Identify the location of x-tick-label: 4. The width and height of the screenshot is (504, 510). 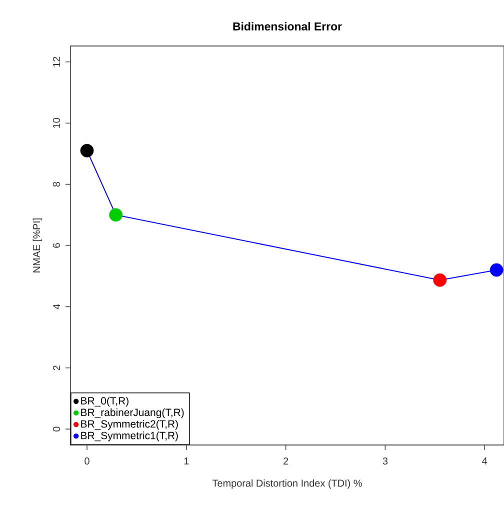
(485, 461).